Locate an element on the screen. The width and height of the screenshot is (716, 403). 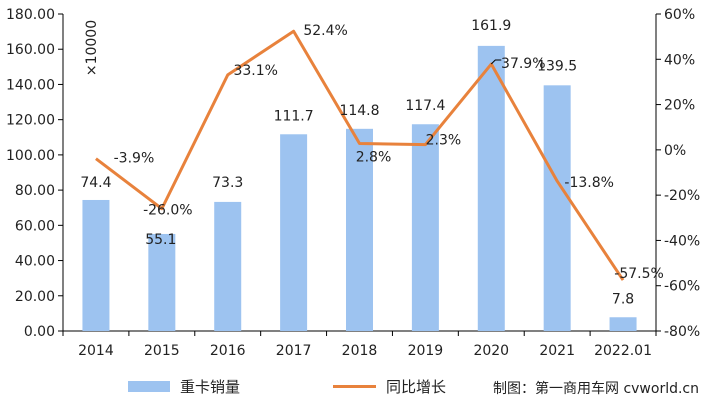
legend: 重卡销量 同比增长 is located at coordinates (287, 387).